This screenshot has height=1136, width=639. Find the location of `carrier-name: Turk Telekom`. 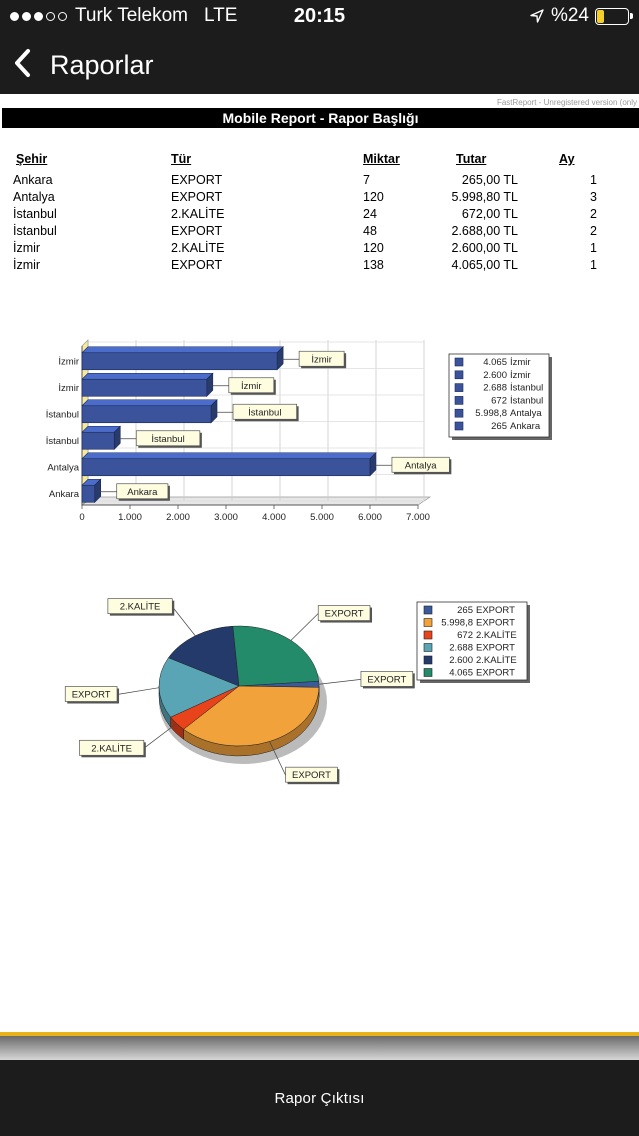

carrier-name: Turk Telekom is located at coordinates (131, 15).